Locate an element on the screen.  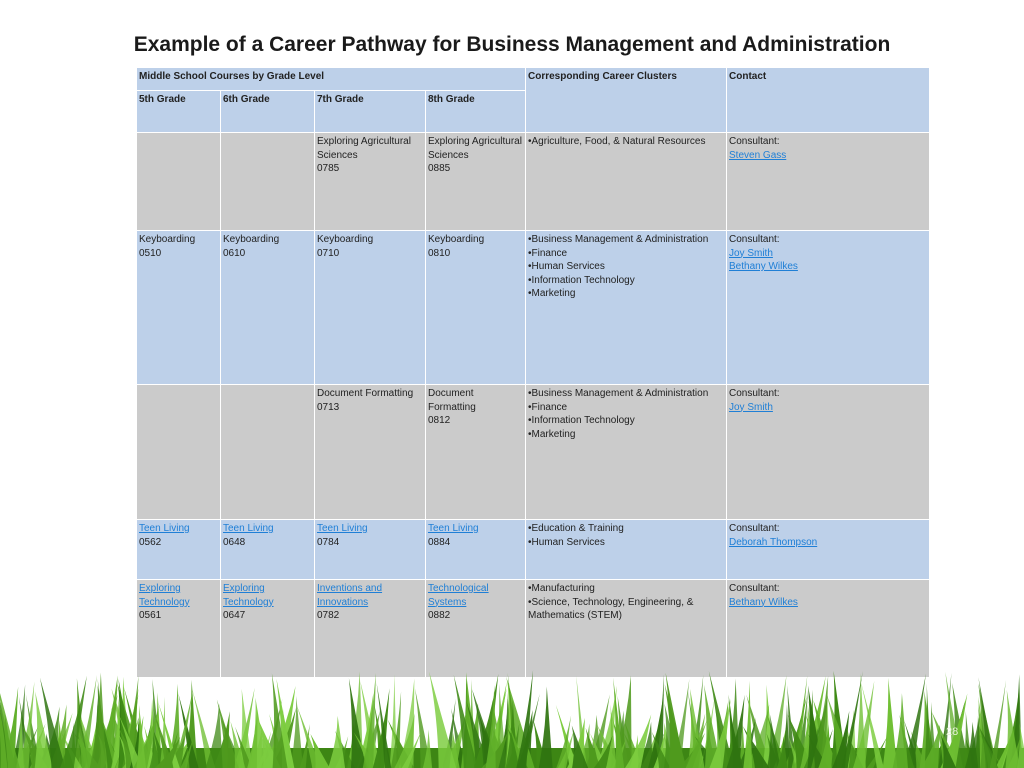
contact-cell: Consultant: Joy Smith is located at coordinates (828, 452).